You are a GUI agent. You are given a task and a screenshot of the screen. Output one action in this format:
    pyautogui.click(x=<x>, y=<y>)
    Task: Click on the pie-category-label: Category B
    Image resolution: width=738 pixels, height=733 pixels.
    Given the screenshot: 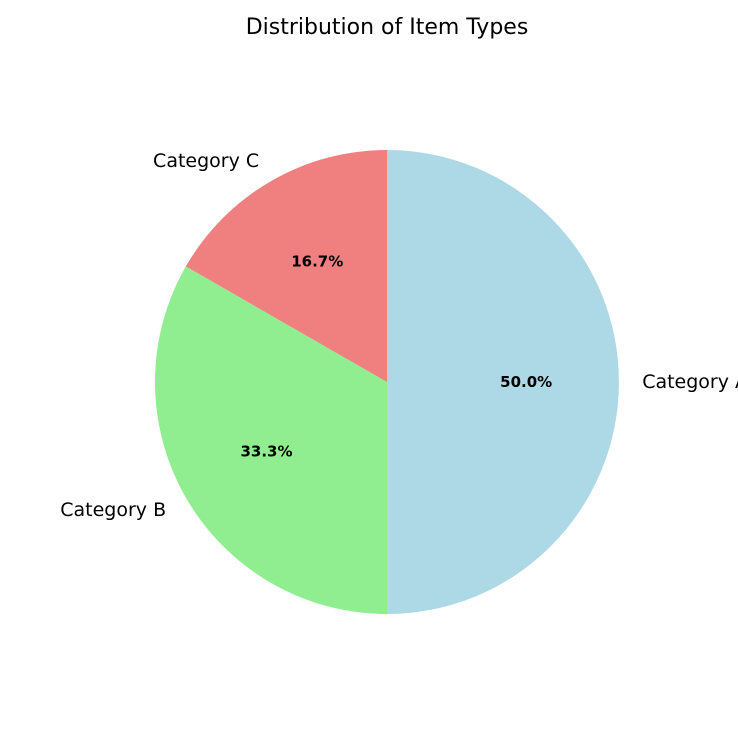 What is the action you would take?
    pyautogui.click(x=113, y=510)
    